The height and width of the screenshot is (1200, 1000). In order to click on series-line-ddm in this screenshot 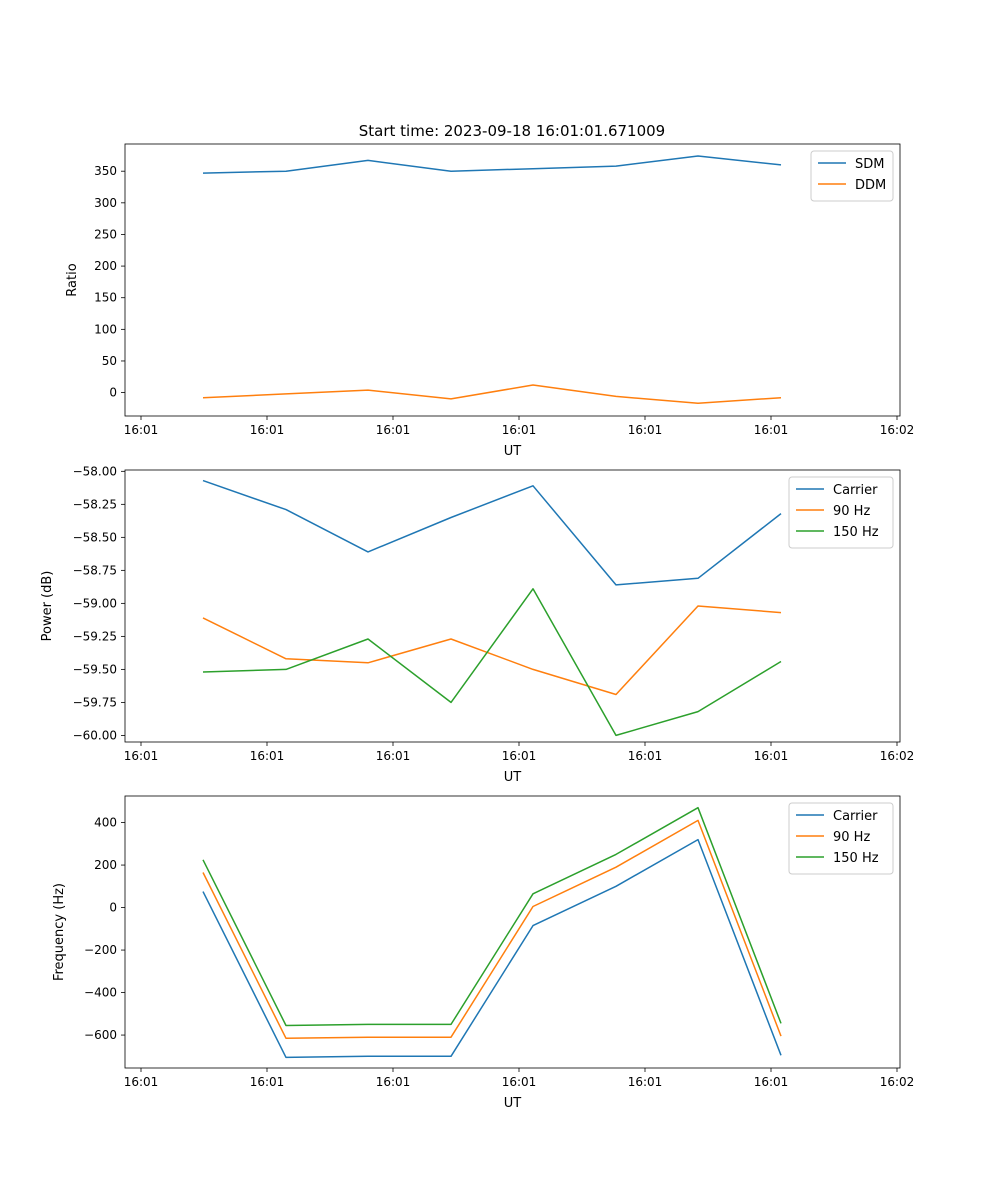, I will do `click(492, 394)`.